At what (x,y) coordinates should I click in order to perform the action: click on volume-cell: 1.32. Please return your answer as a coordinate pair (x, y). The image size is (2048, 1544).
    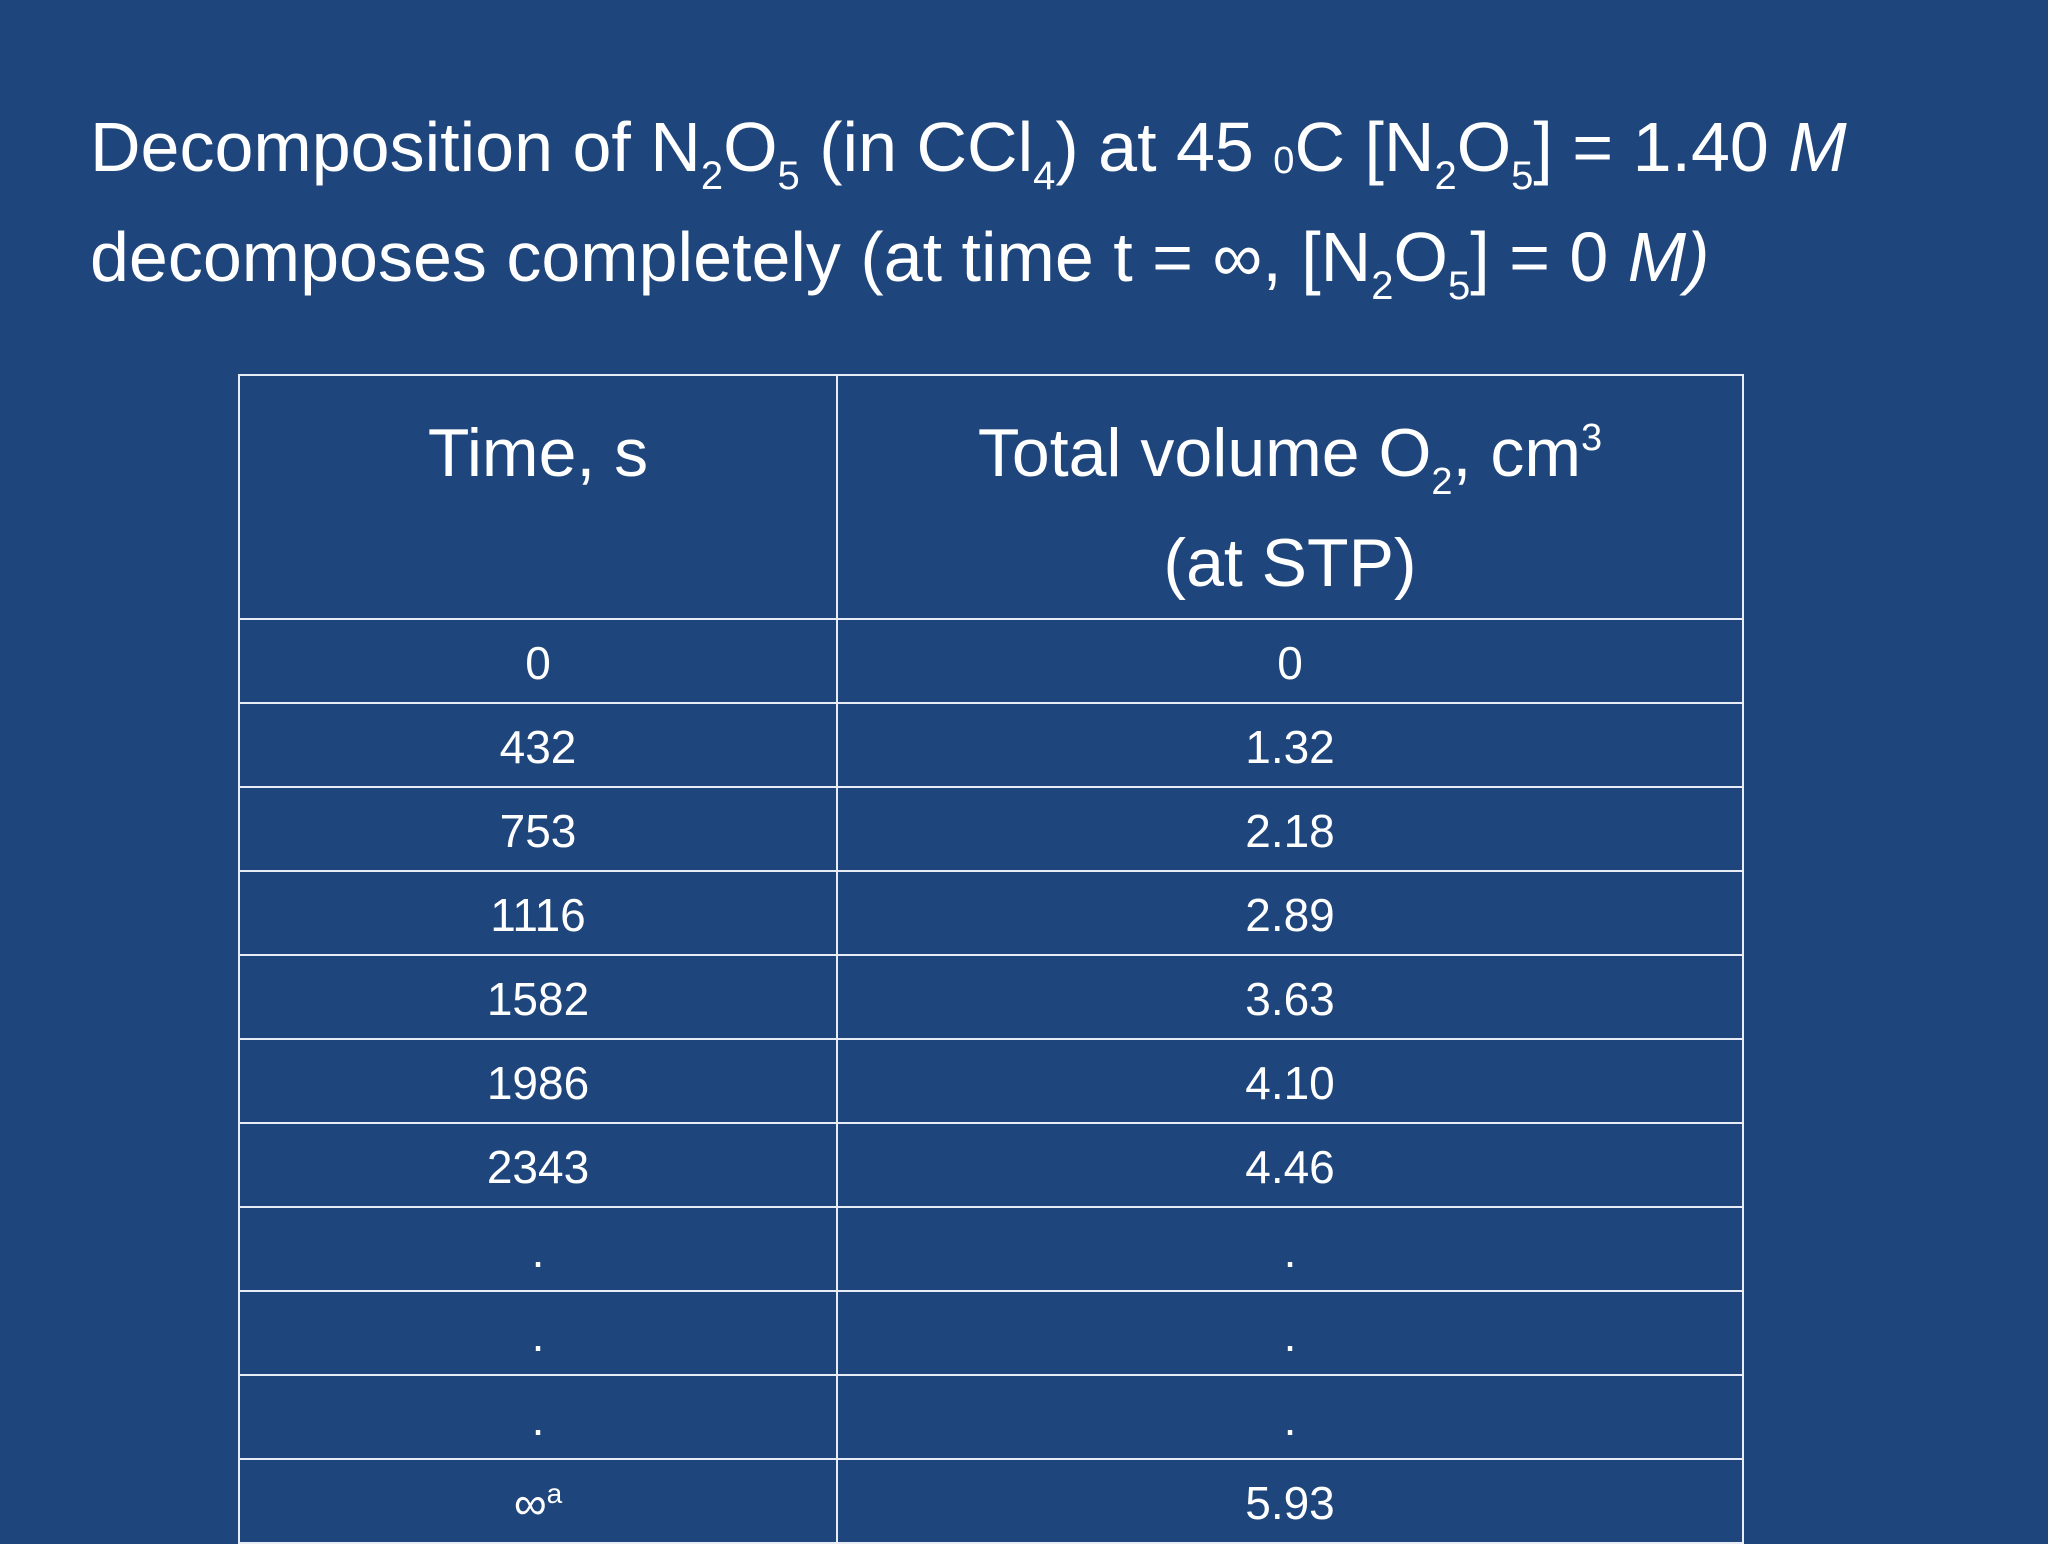
    Looking at the image, I should click on (1290, 745).